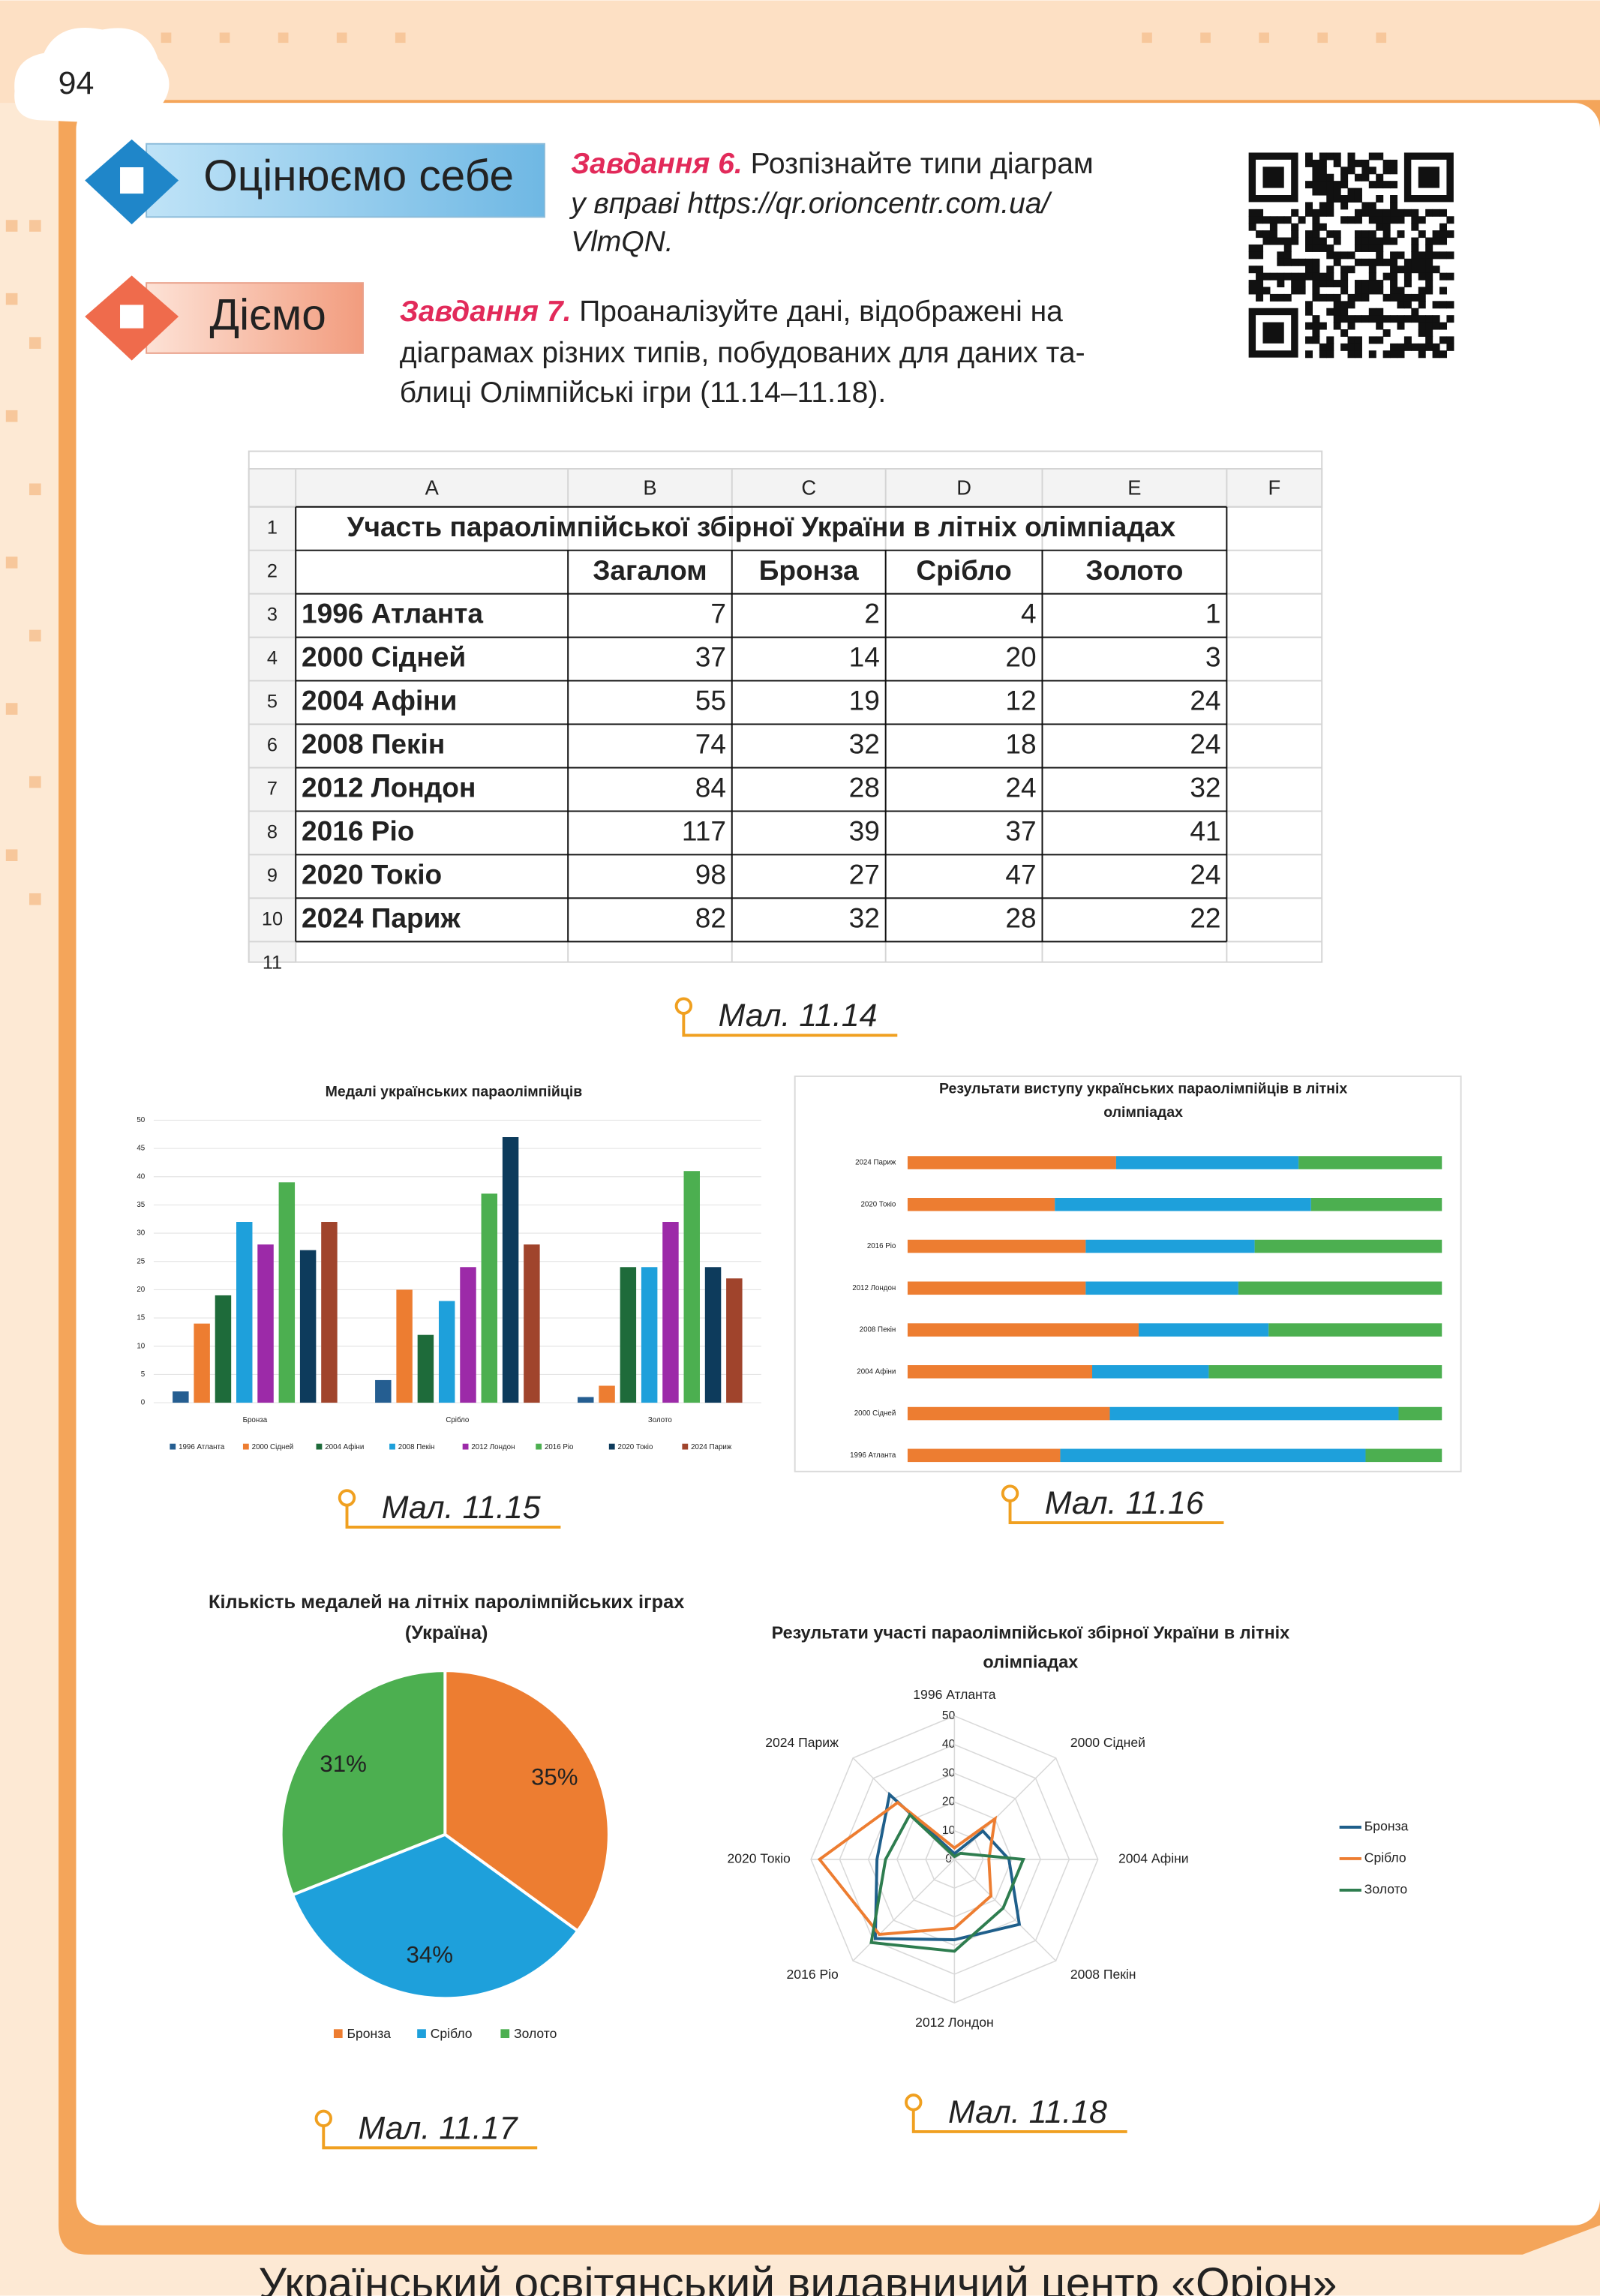 Image resolution: width=1600 pixels, height=2296 pixels. What do you see at coordinates (711, 1447) in the screenshot?
I see `legend-label: 2024 Париж` at bounding box center [711, 1447].